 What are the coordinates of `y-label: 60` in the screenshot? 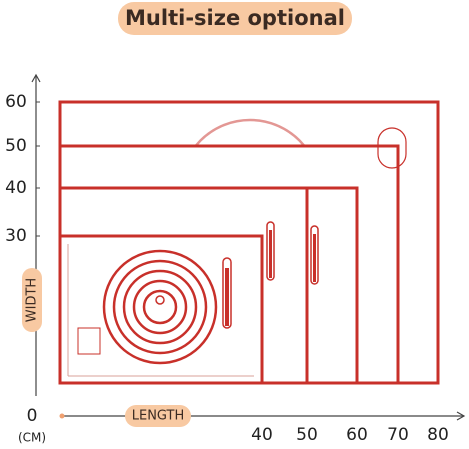 It's located at (16, 102).